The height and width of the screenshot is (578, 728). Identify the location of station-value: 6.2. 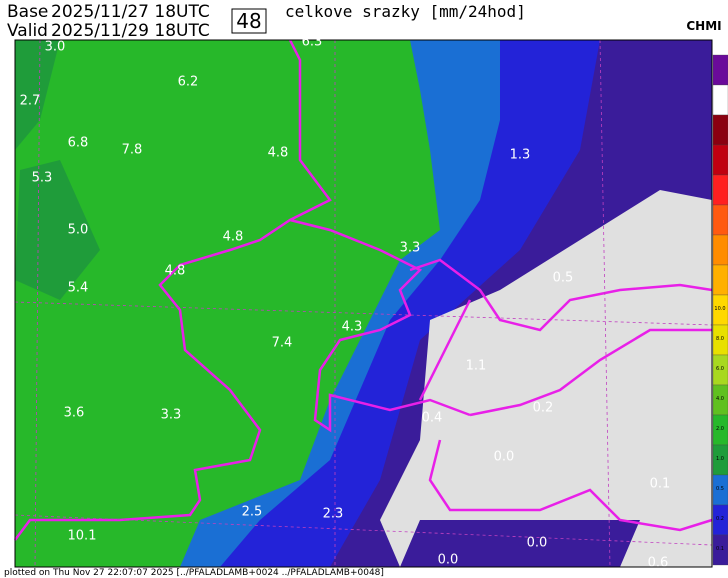
(188, 82).